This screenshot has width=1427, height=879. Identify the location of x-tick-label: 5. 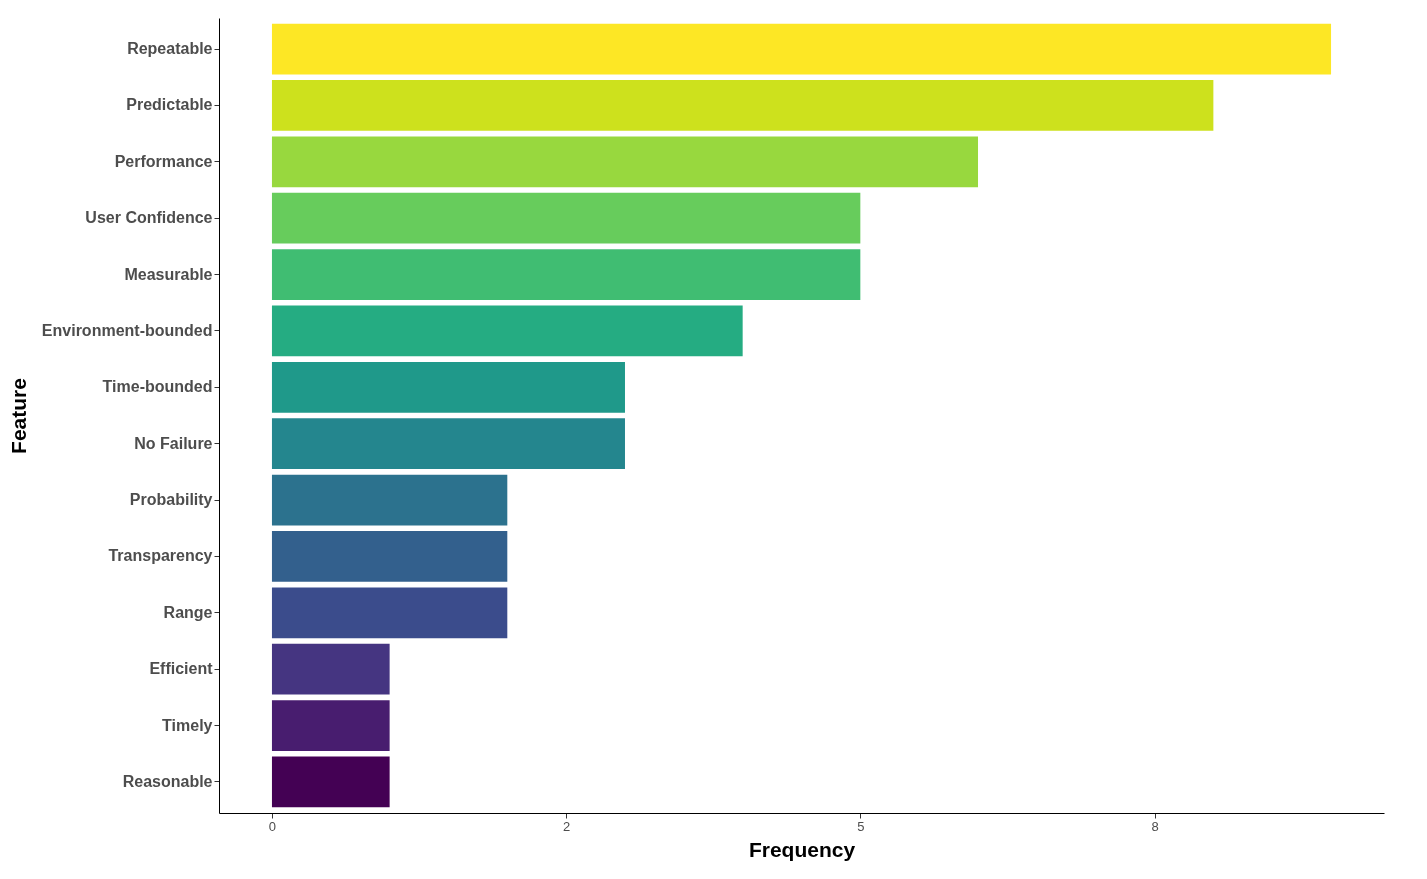
(861, 826).